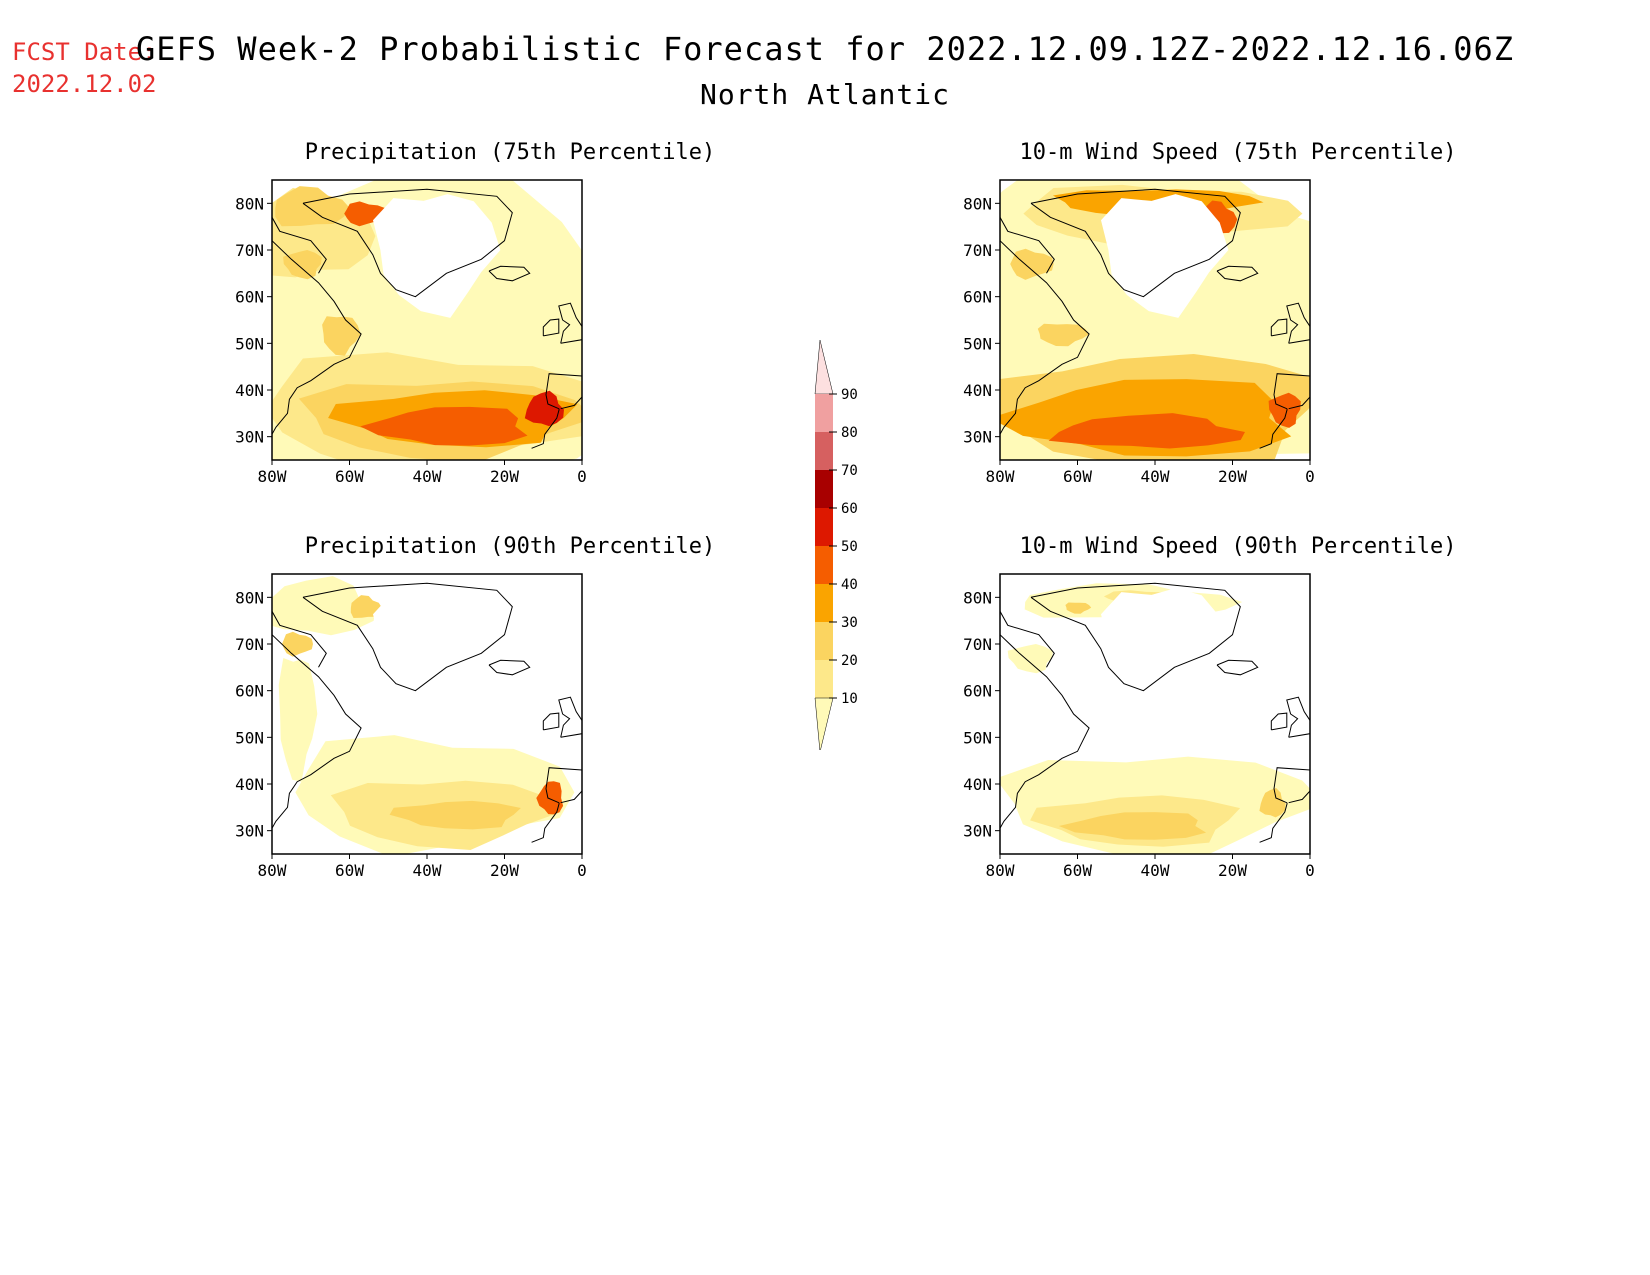 This screenshot has width=1650, height=1275. Describe the element at coordinates (849, 471) in the screenshot. I see `legend-tick-label: 70` at that location.